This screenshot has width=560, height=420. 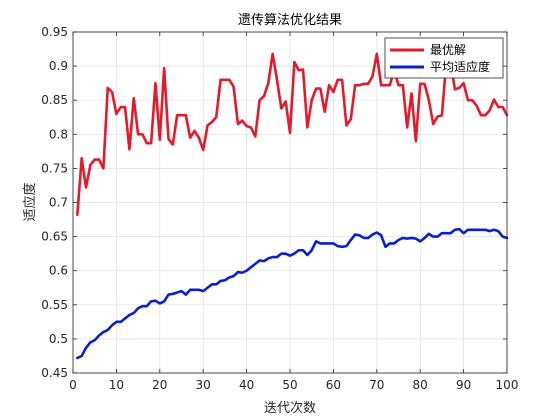 What do you see at coordinates (58, 339) in the screenshot?
I see `y-tick-label: 0.5` at bounding box center [58, 339].